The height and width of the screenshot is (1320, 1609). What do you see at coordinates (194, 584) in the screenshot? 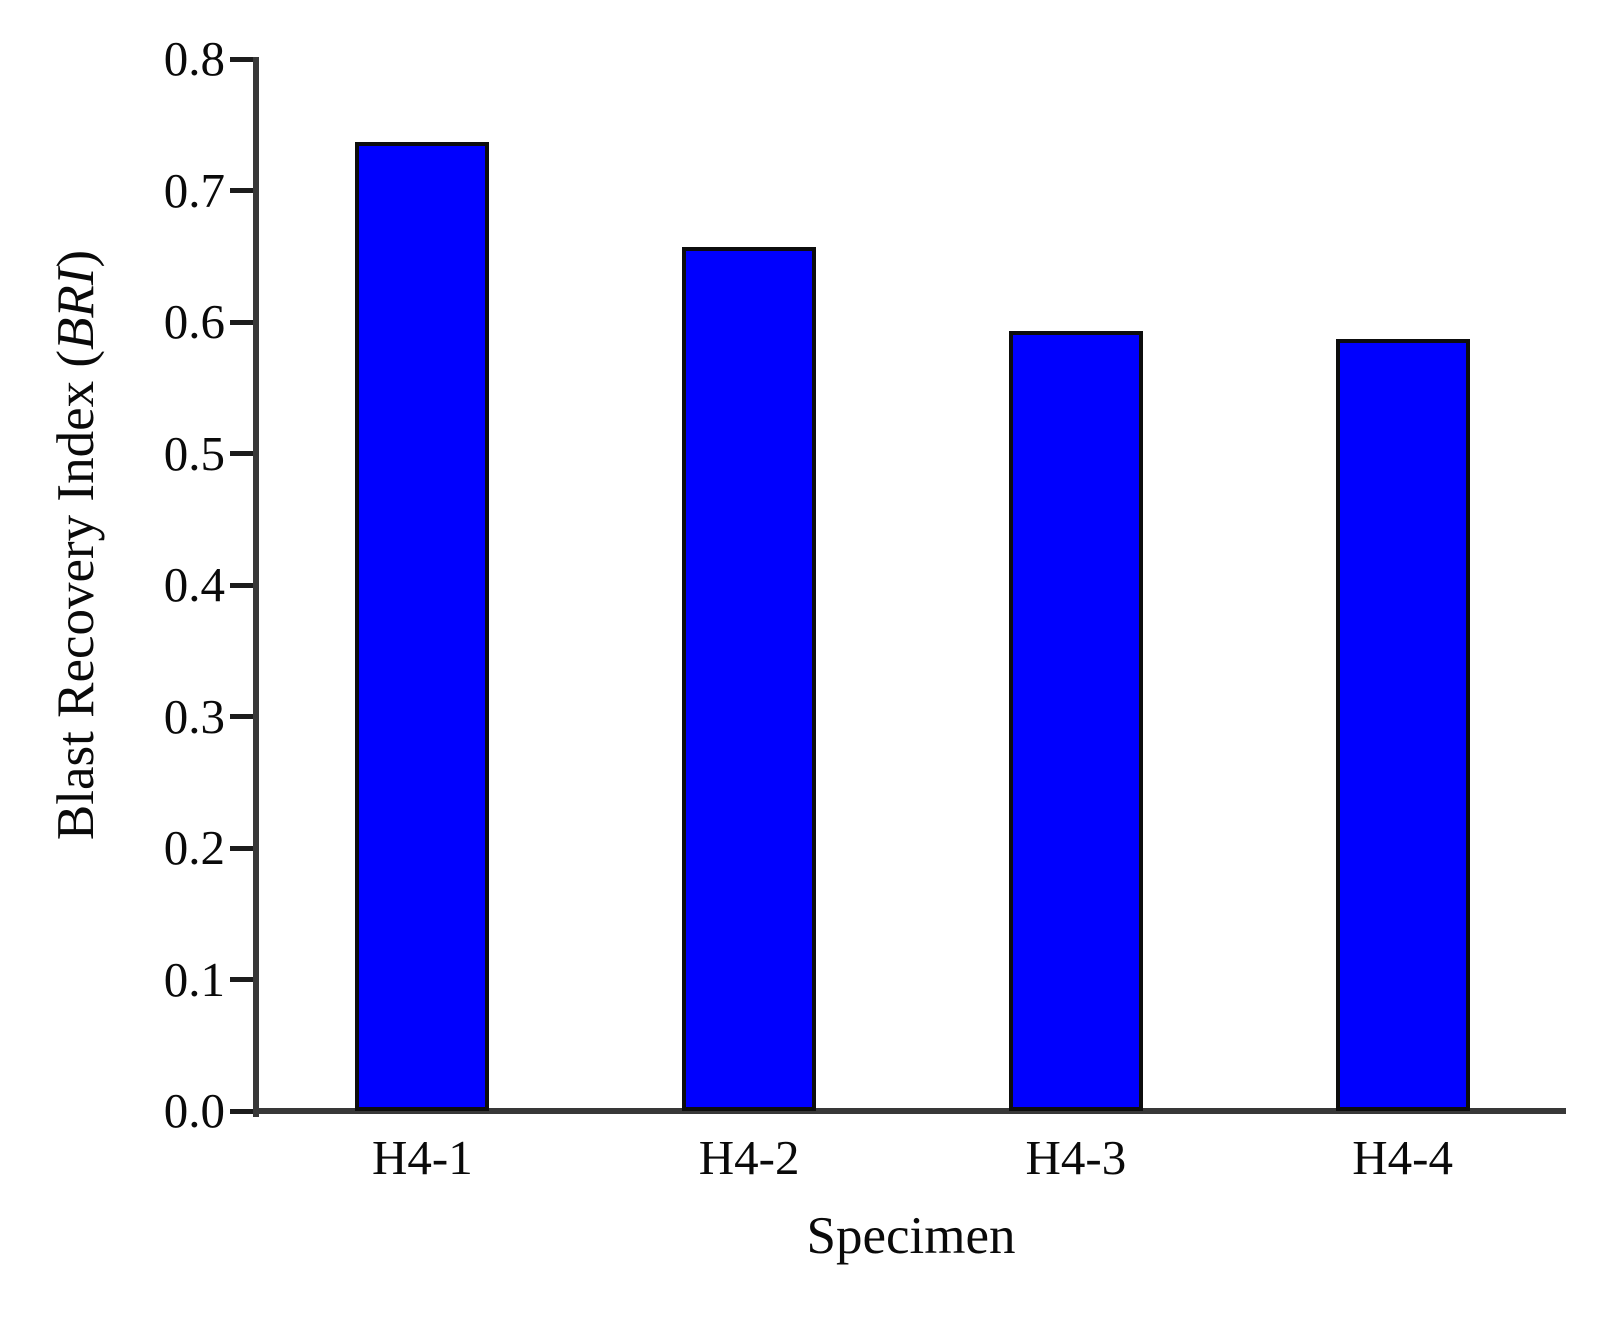
I see `y-tick-label: 0.4` at bounding box center [194, 584].